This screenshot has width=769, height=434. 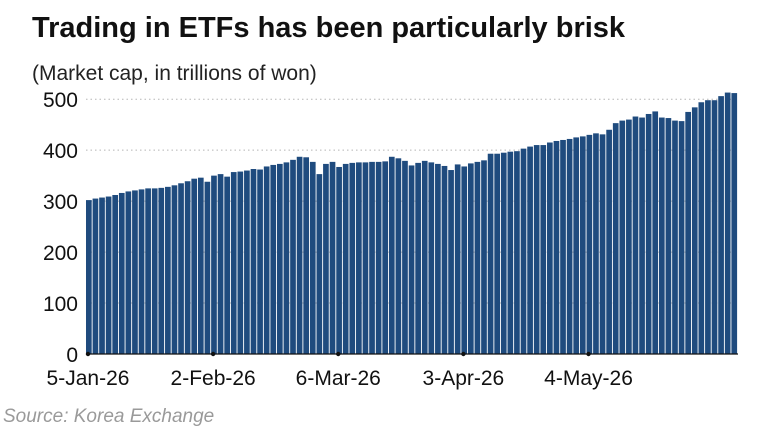 I want to click on x-axis: 5-Jan-26 2-Feb-26 6-Mar-26 3-Apr-26 4-May-26, so click(x=392, y=370).